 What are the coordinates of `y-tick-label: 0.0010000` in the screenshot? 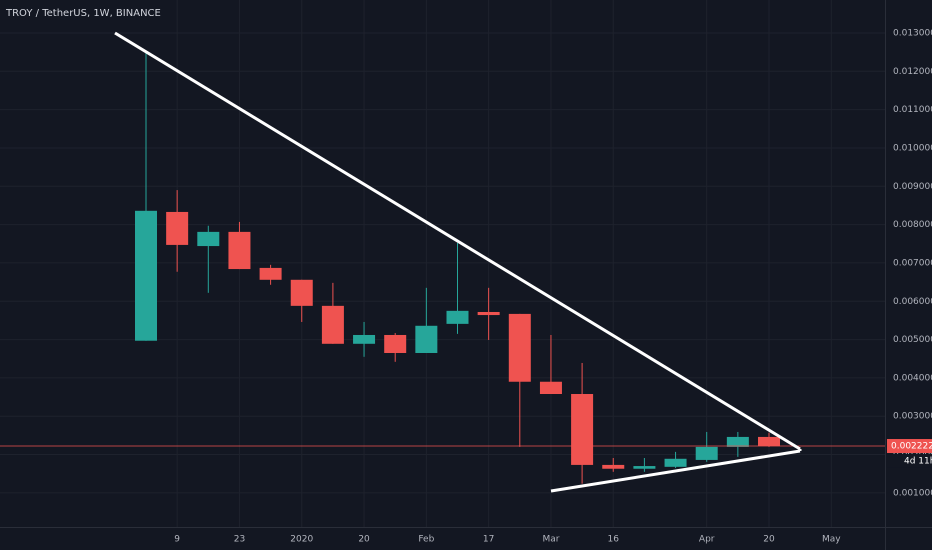 It's located at (912, 493).